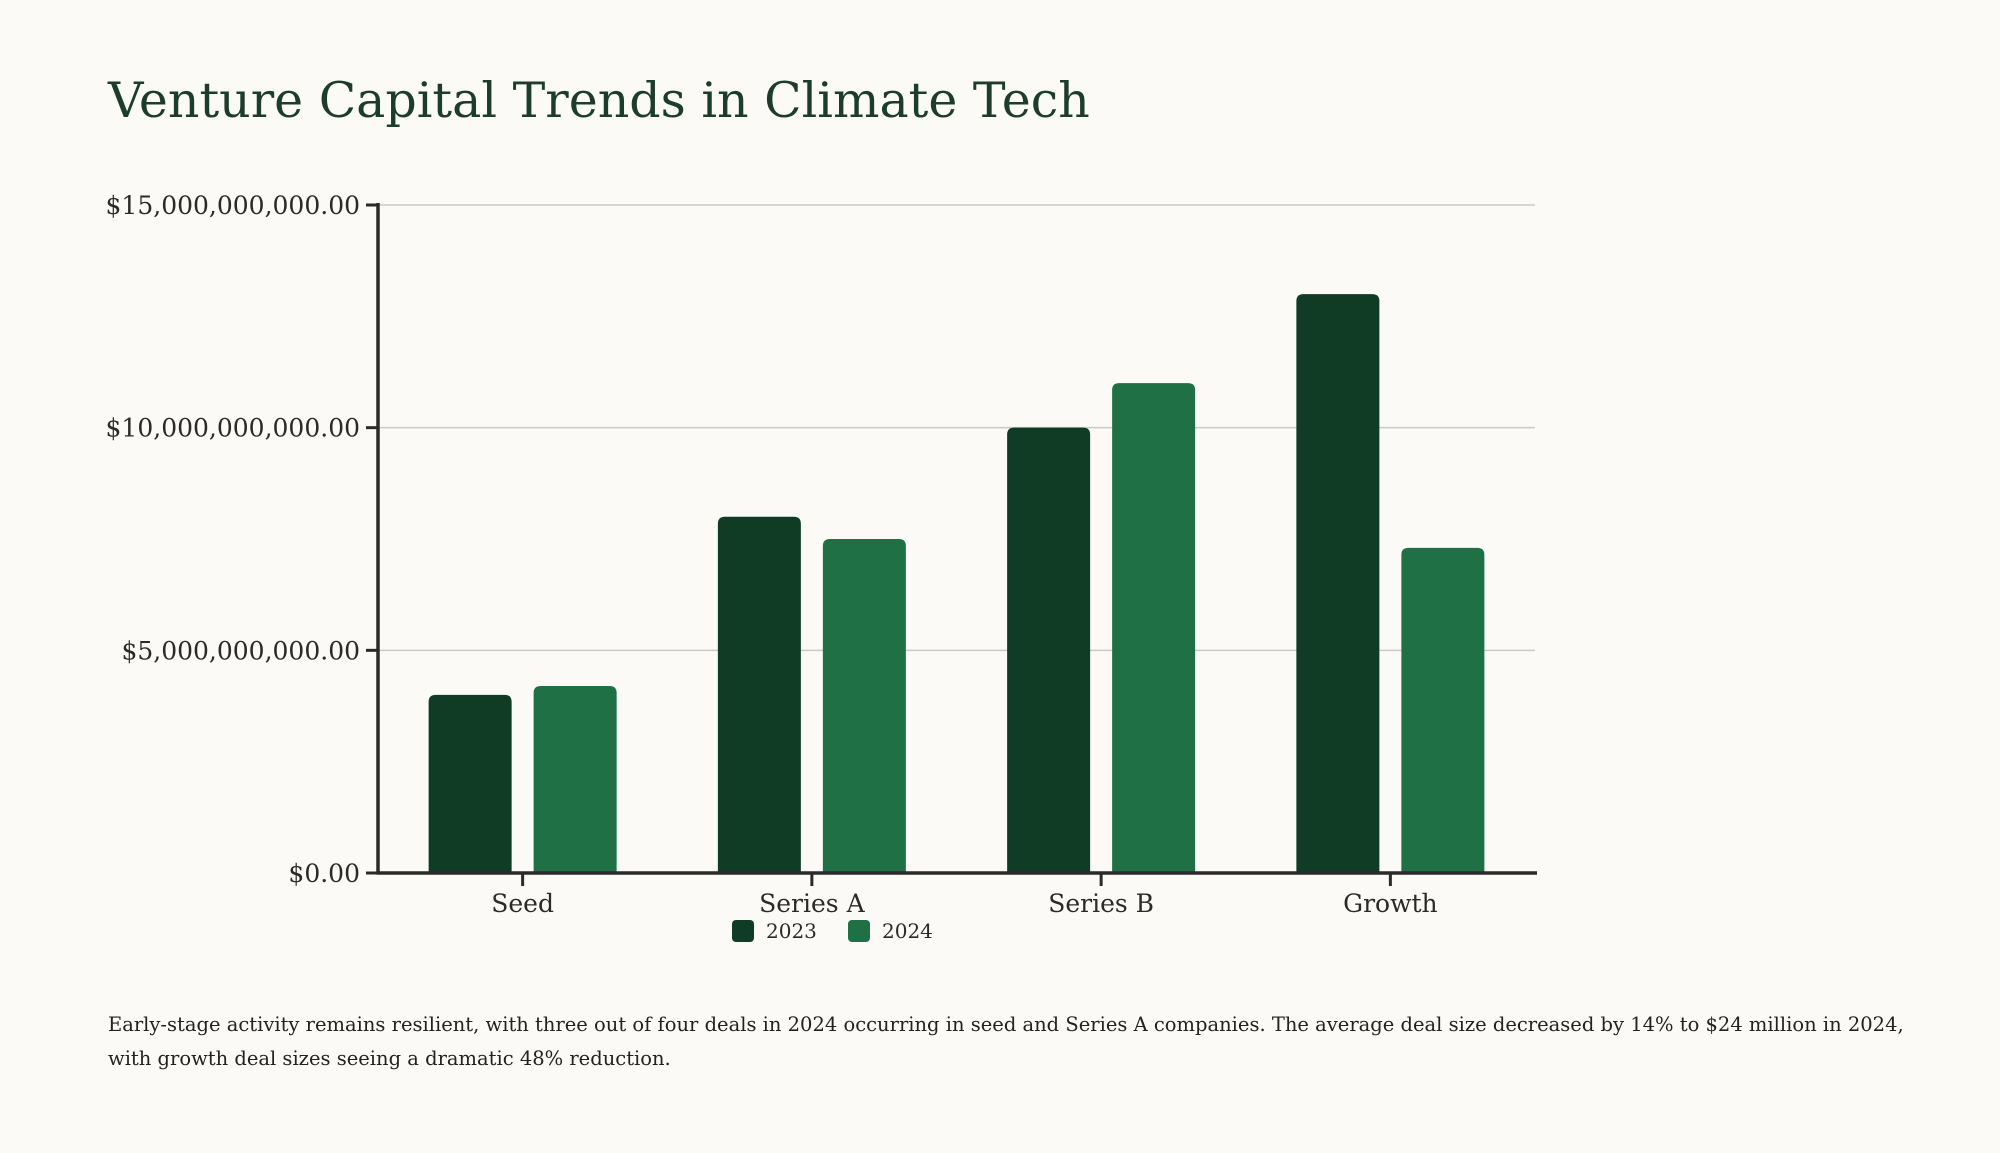 The width and height of the screenshot is (2000, 1153). What do you see at coordinates (743, 931) in the screenshot?
I see `legend-swatch-2023` at bounding box center [743, 931].